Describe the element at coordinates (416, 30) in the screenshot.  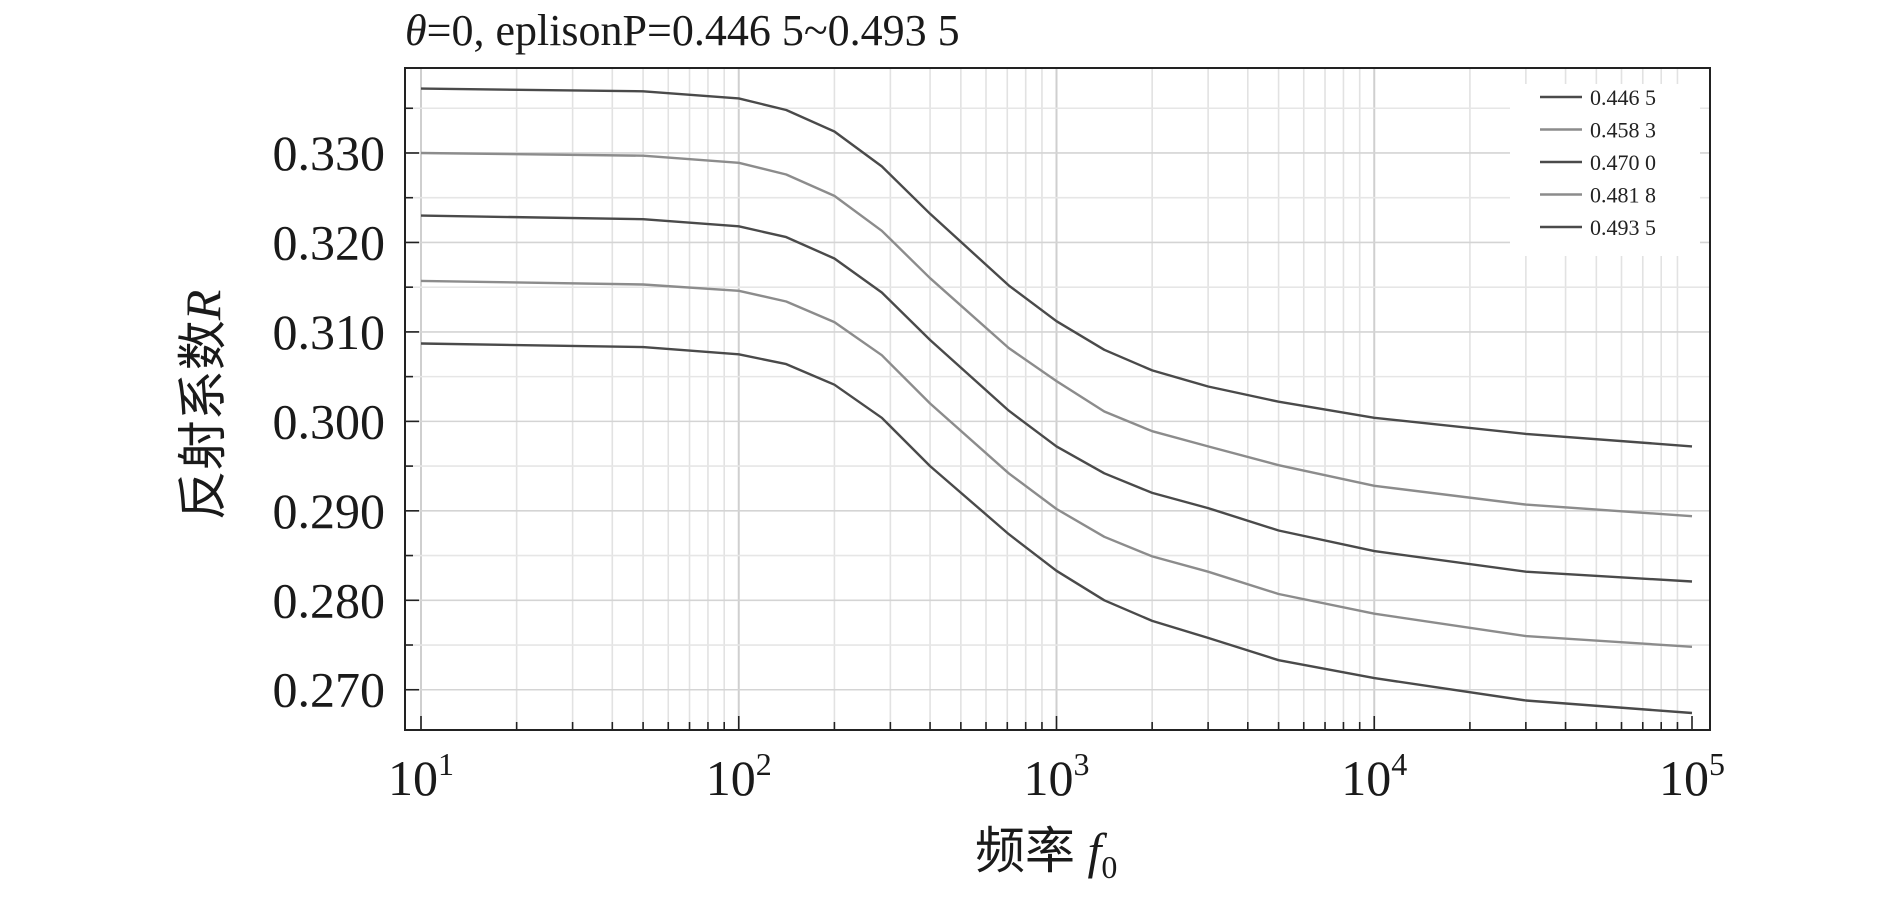
I see `title-theta-symbol: θ` at that location.